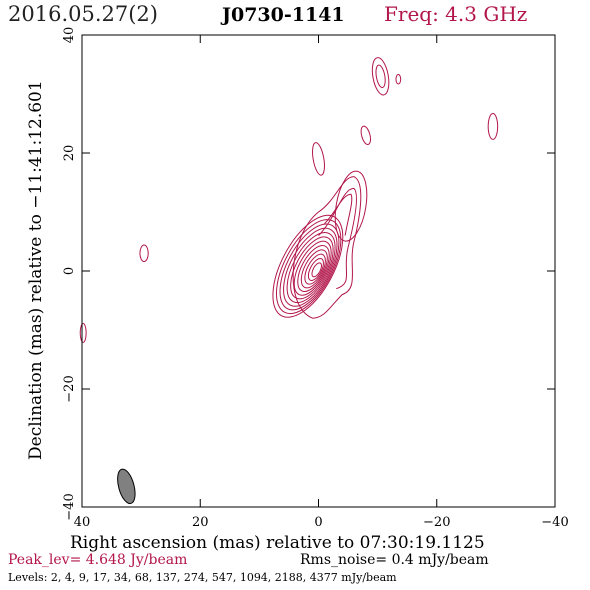 Image resolution: width=590 pixels, height=590 pixels. What do you see at coordinates (82, 522) in the screenshot?
I see `x-tick-label: 40` at bounding box center [82, 522].